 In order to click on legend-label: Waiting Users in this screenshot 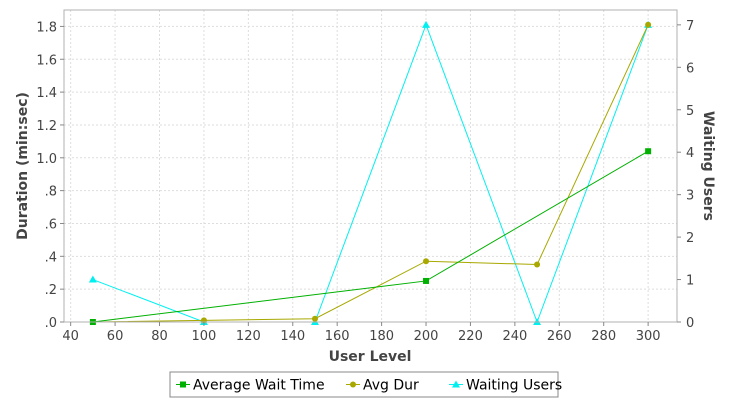, I will do `click(514, 386)`.